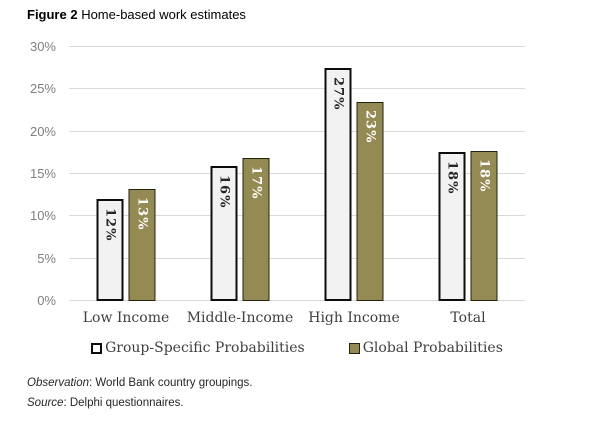 The width and height of the screenshot is (602, 424). I want to click on y-axis-tick-label: 5%, so click(46, 258).